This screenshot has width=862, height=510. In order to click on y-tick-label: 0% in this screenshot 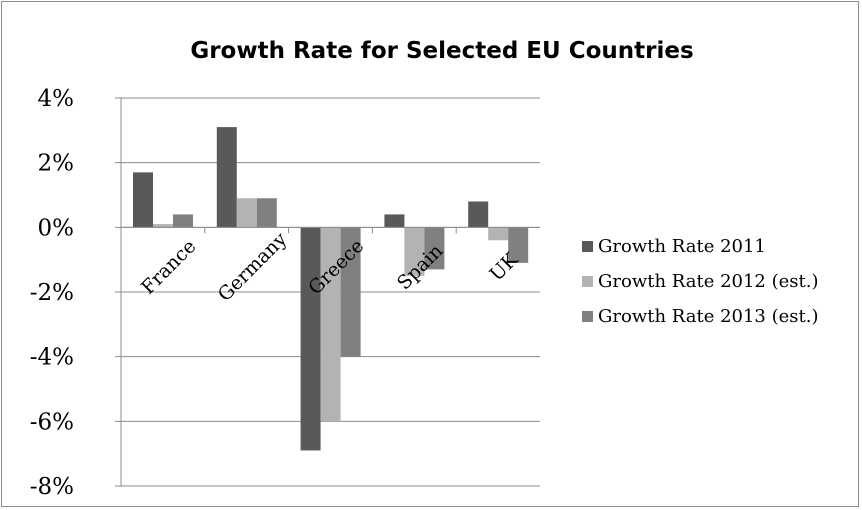, I will do `click(56, 228)`.